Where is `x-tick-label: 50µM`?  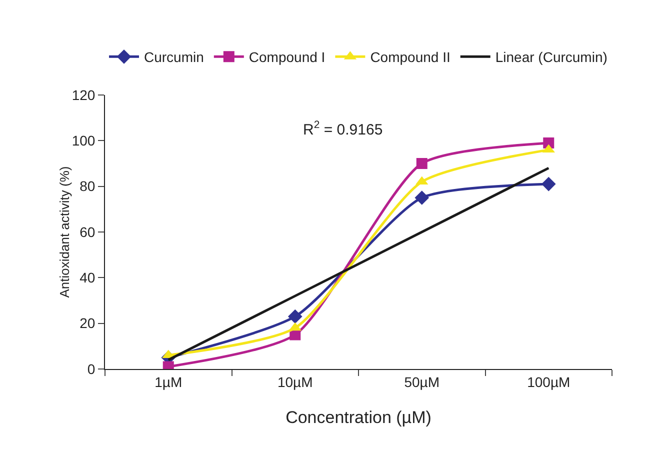
x-tick-label: 50µM is located at coordinates (422, 382).